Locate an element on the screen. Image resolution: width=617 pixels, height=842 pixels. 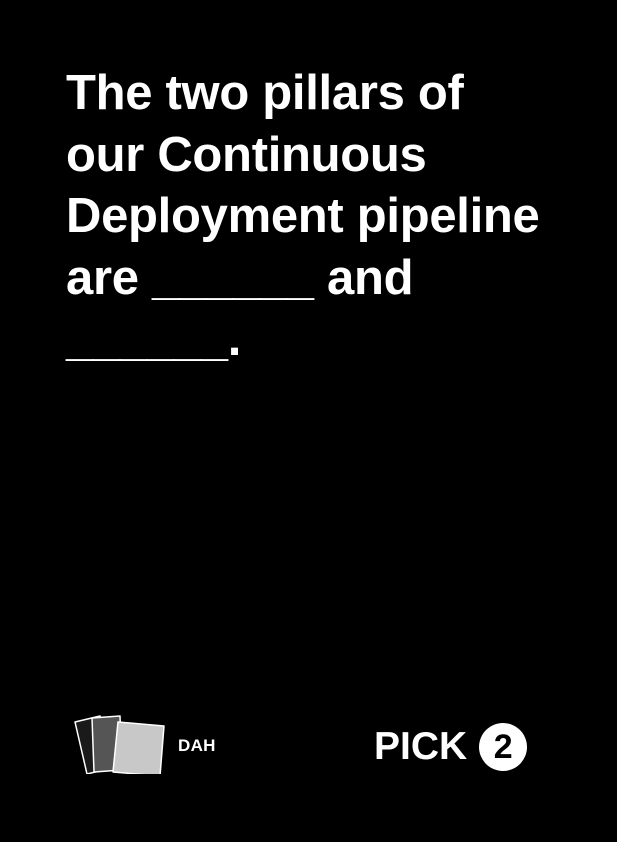
pick-indicator: PICK 2 is located at coordinates (451, 747).